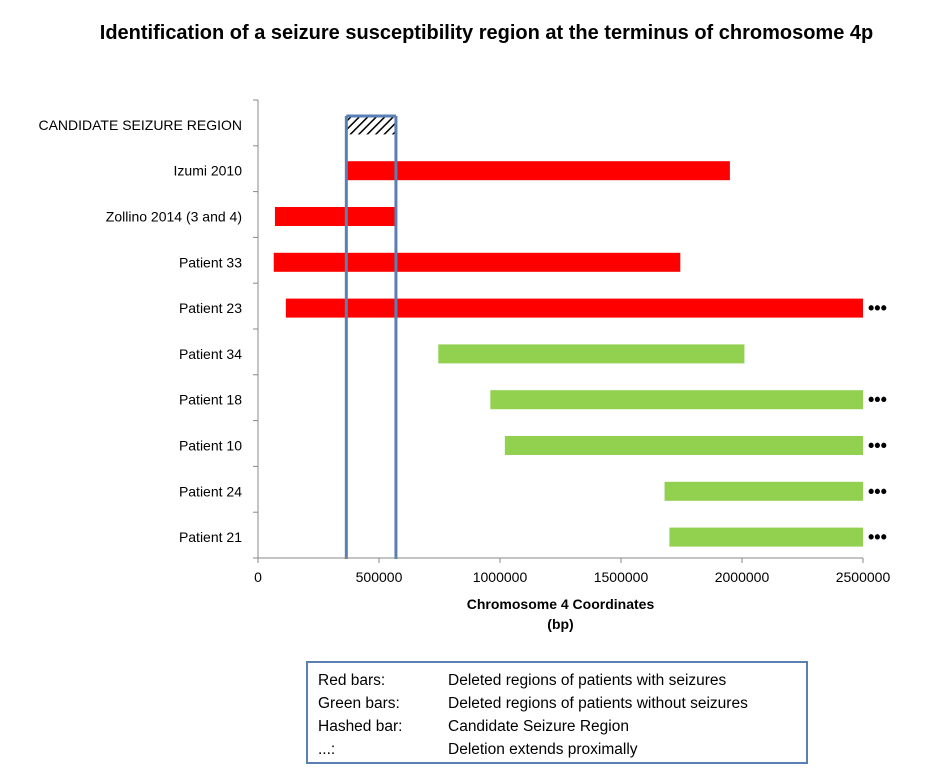 The image size is (933, 779). What do you see at coordinates (352, 680) in the screenshot?
I see `legend-key: Red bars:` at bounding box center [352, 680].